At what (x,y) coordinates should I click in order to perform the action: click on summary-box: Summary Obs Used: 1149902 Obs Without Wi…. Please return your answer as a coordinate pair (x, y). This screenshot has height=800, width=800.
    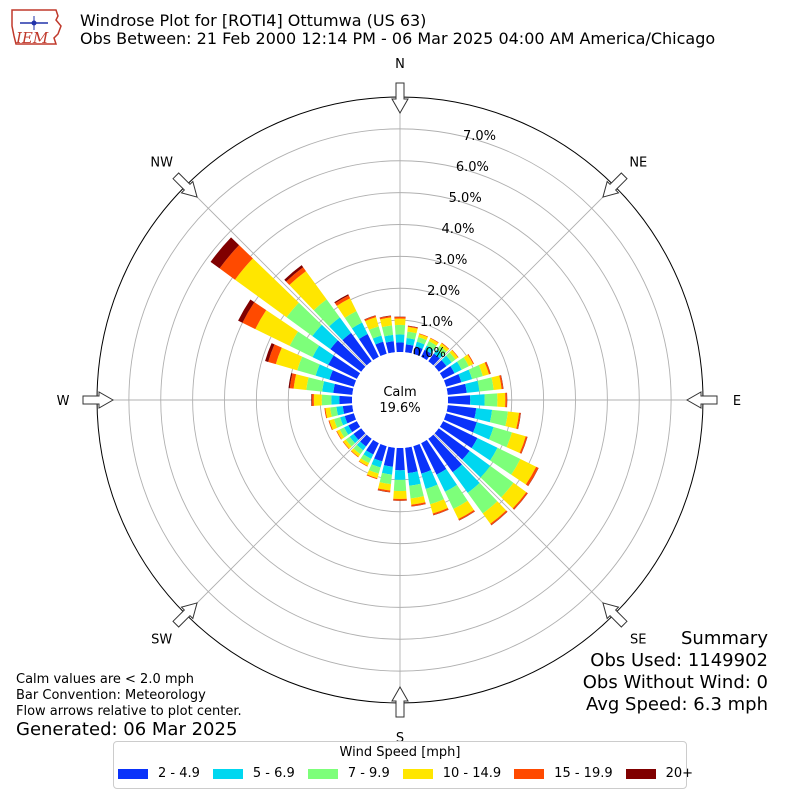
    Looking at the image, I should click on (675, 672).